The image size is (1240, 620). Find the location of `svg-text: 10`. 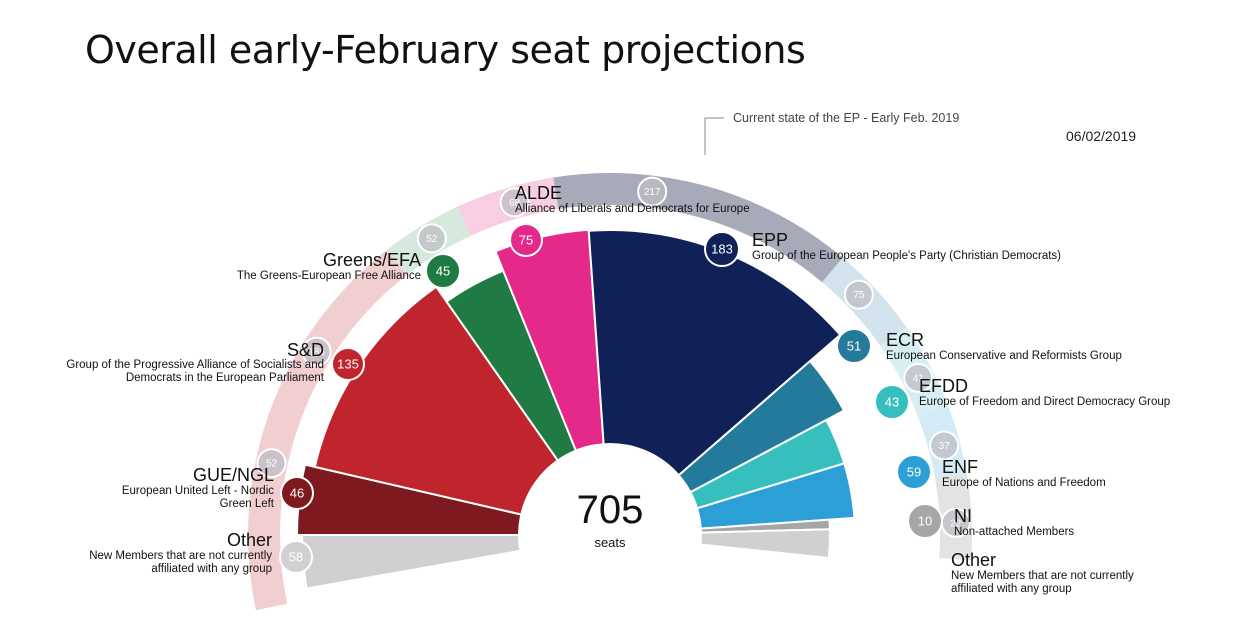

svg-text: 10 is located at coordinates (925, 521).